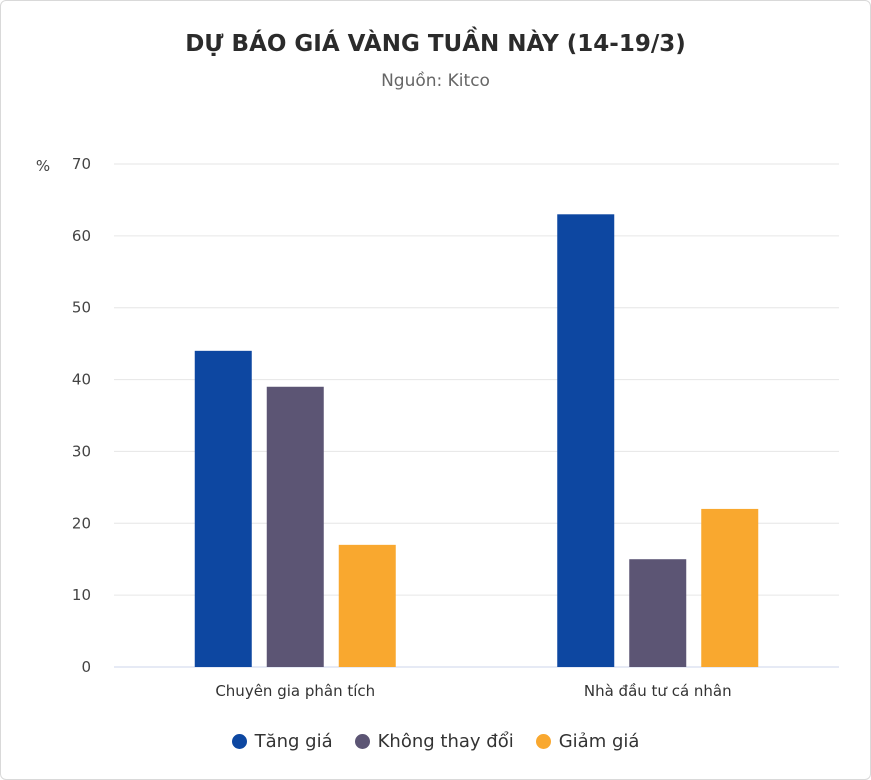 Image resolution: width=871 pixels, height=780 pixels. I want to click on y-tick-label: 30, so click(81, 451).